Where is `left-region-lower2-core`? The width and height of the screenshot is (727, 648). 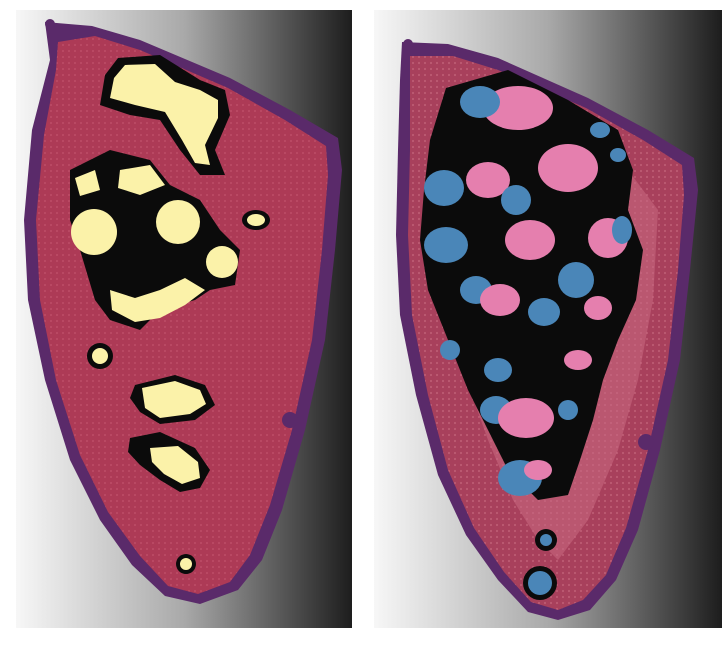 left-region-lower2-core is located at coordinates (175, 465).